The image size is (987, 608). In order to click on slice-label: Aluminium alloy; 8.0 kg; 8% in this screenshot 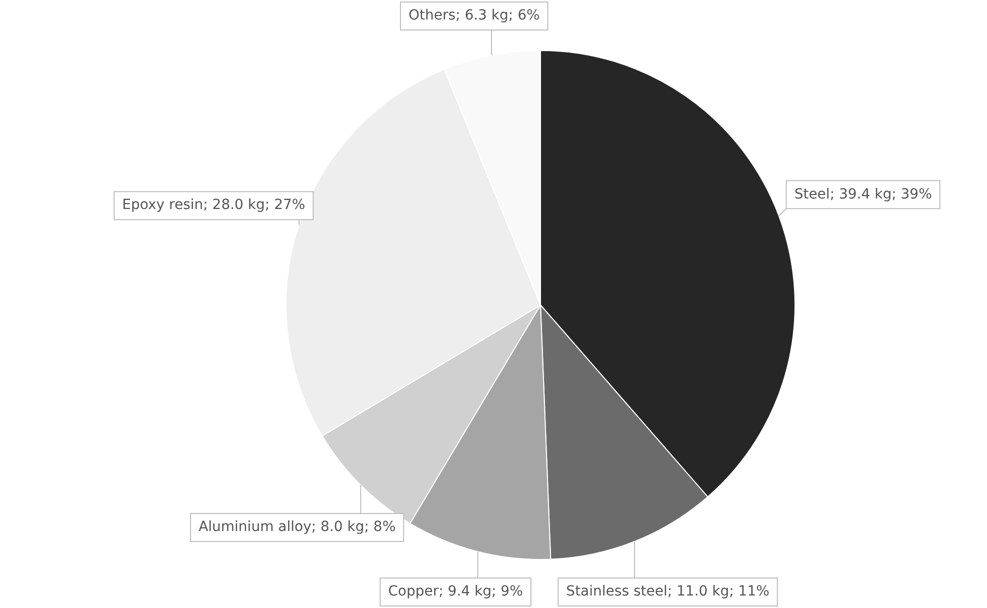, I will do `click(297, 527)`.